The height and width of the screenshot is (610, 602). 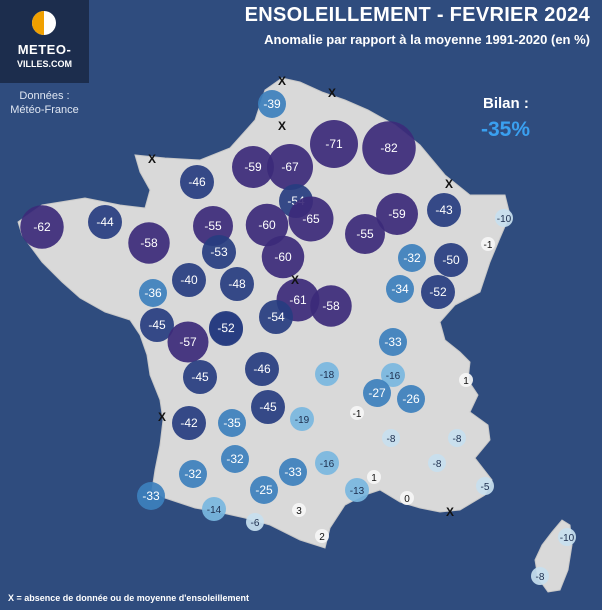 I want to click on station-marker: -48, so click(x=237, y=284).